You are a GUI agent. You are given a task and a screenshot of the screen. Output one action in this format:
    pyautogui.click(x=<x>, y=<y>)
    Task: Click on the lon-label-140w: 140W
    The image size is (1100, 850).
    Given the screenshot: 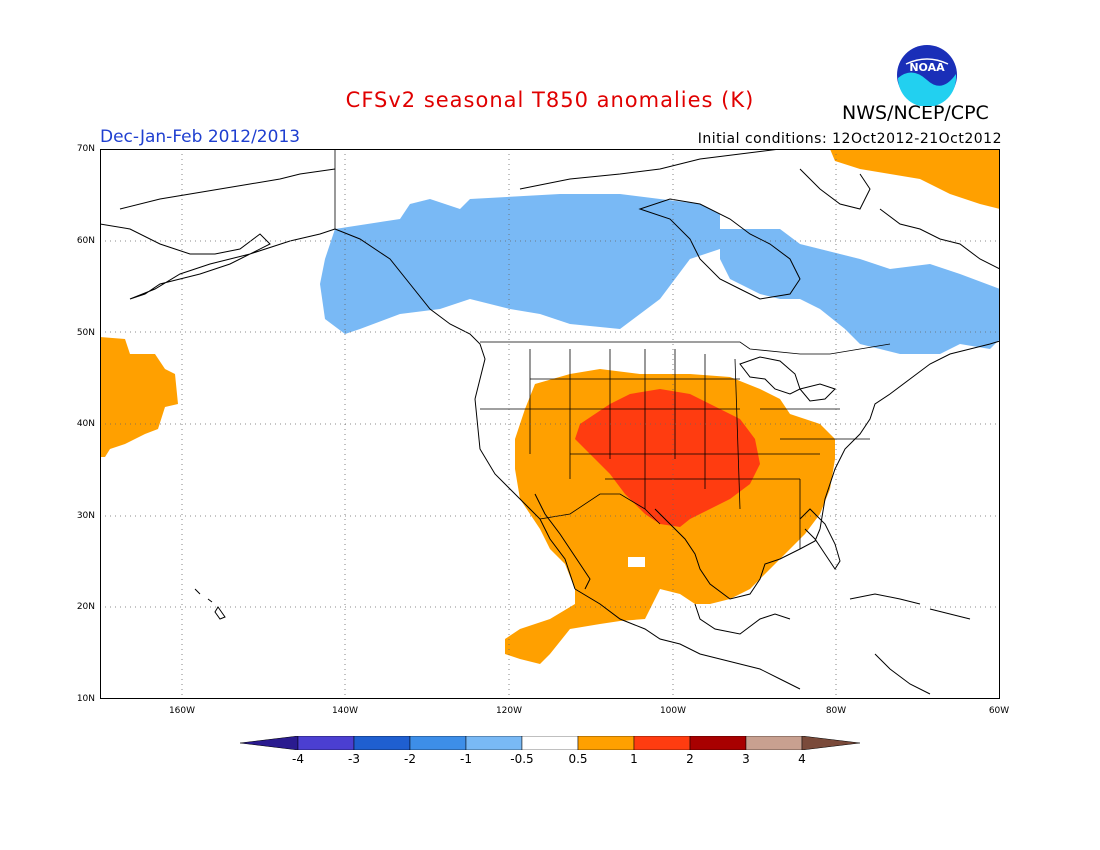 What is the action you would take?
    pyautogui.click(x=345, y=711)
    